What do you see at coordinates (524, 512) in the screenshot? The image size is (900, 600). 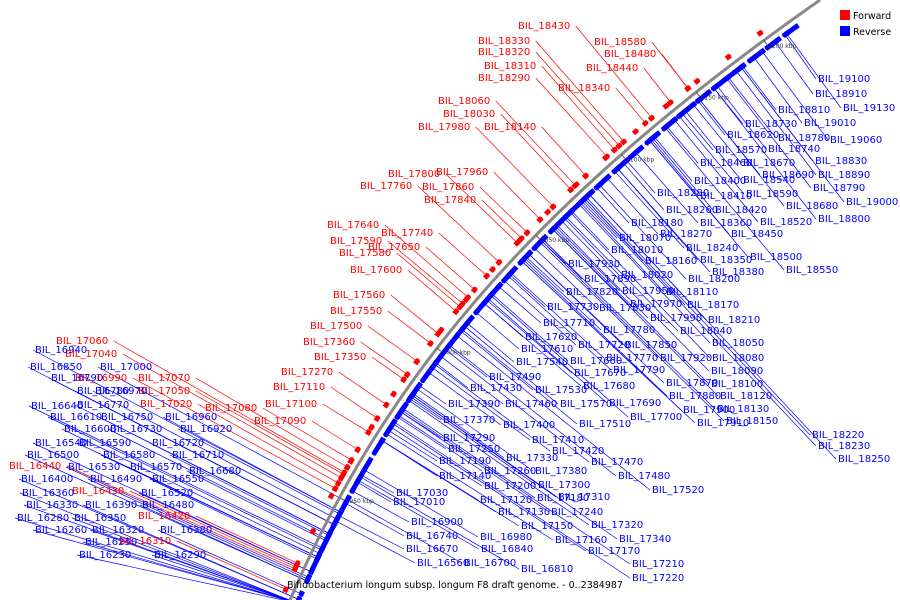 I see `reverse-gene-label: BIL_17130` at bounding box center [524, 512].